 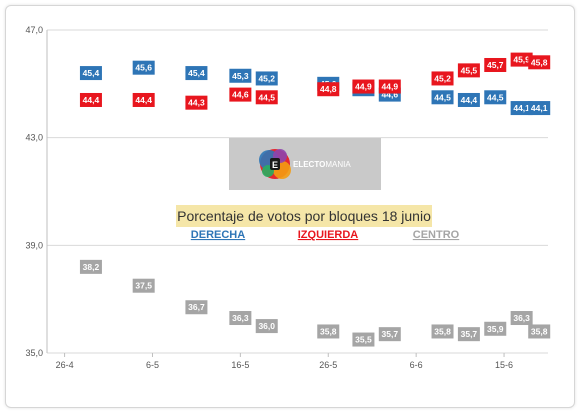 I want to click on data-point: 45,3, so click(x=240, y=75).